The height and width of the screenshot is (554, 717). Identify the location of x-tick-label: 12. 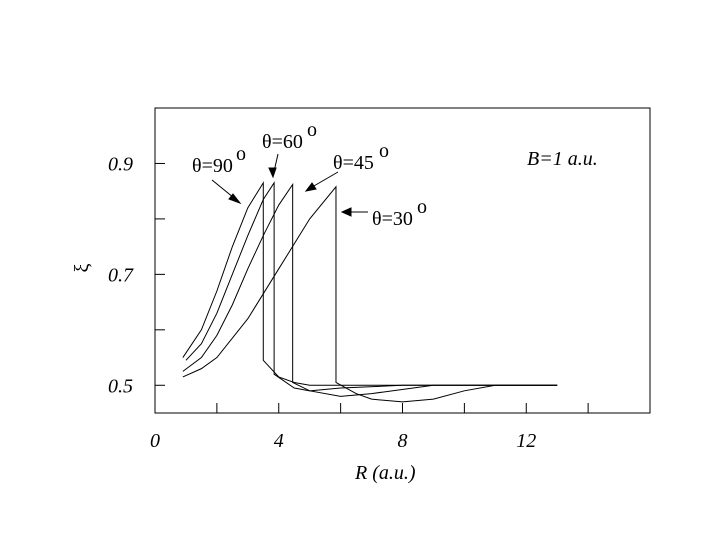
(526, 441).